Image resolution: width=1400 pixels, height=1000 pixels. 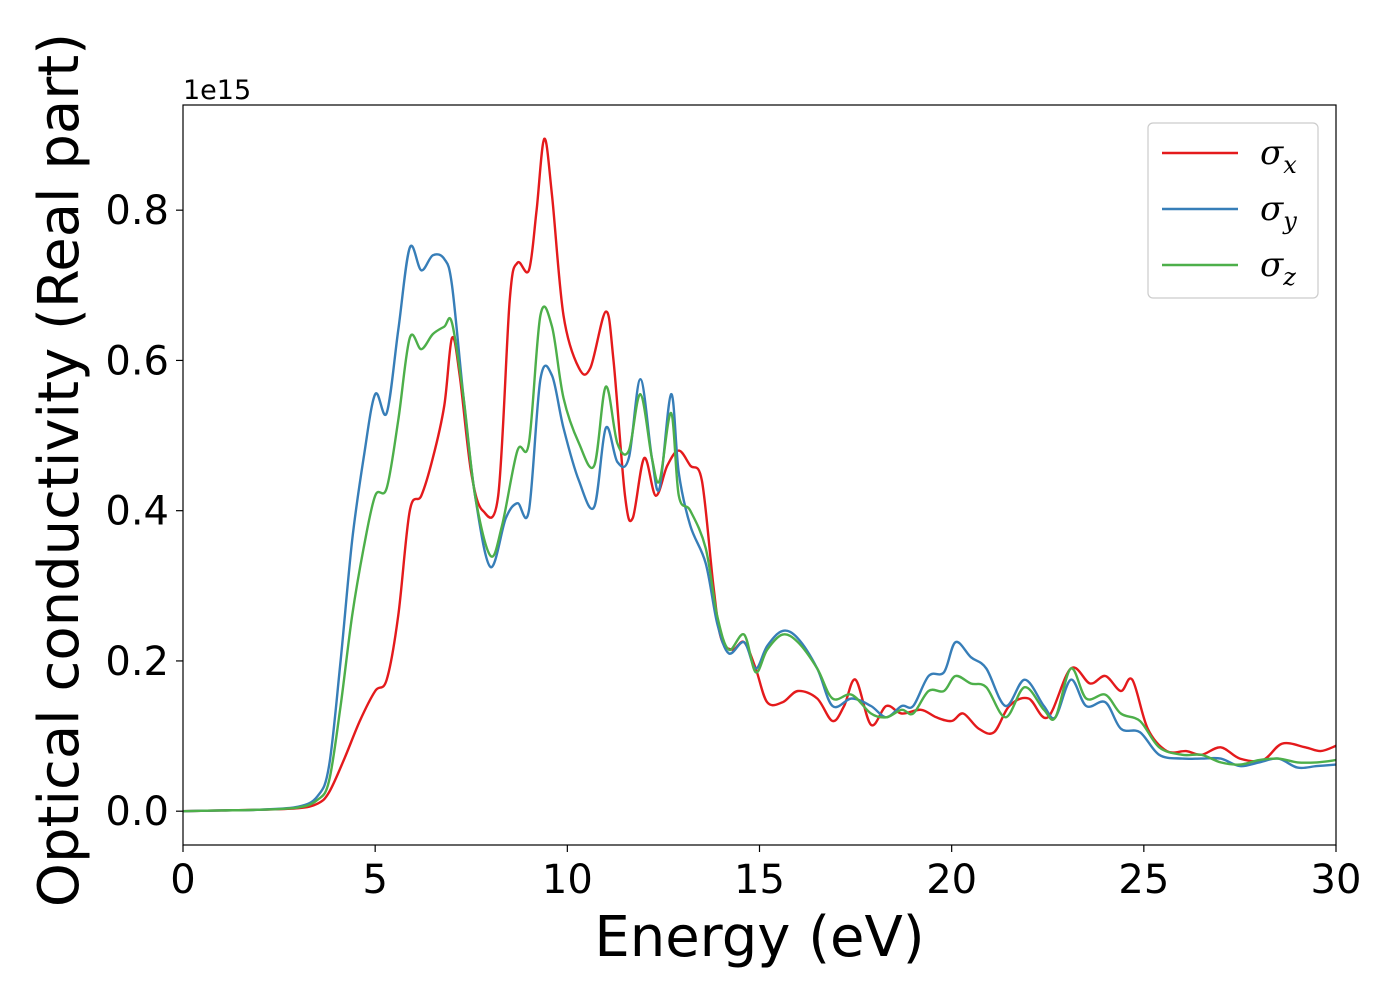 What do you see at coordinates (59, 470) in the screenshot?
I see `y-axis-title: Optical conductivity (Real part)` at bounding box center [59, 470].